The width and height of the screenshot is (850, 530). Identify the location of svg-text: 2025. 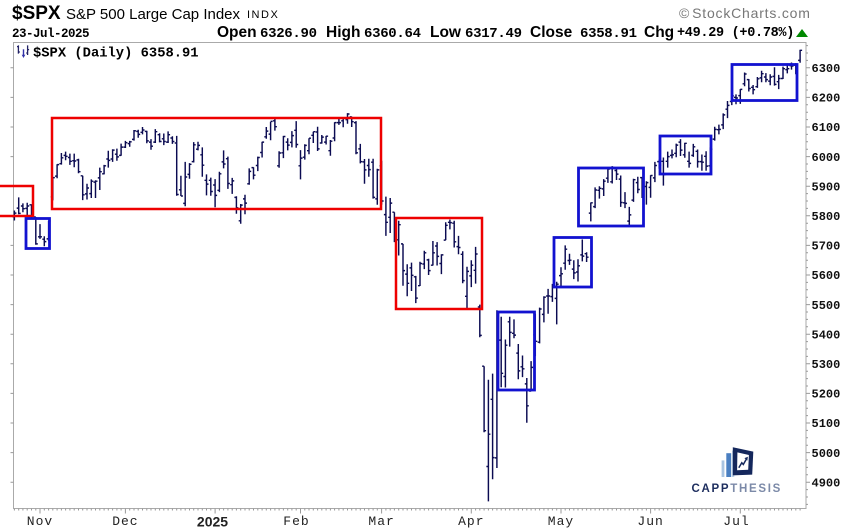
(212, 522).